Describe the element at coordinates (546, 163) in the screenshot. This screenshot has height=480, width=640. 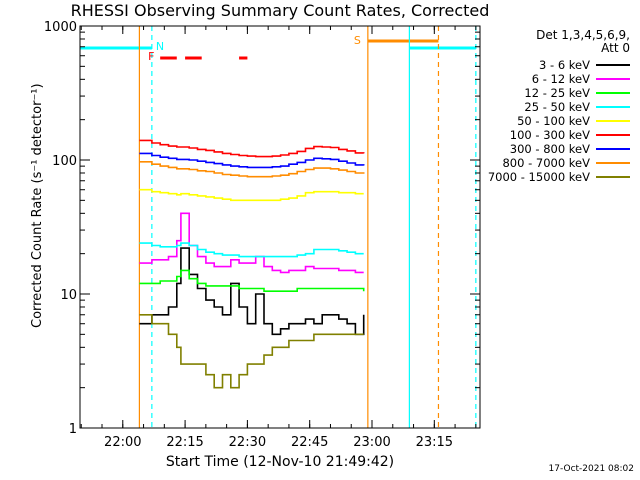
I see `legend-entry-label: 800 - 7000 keV` at that location.